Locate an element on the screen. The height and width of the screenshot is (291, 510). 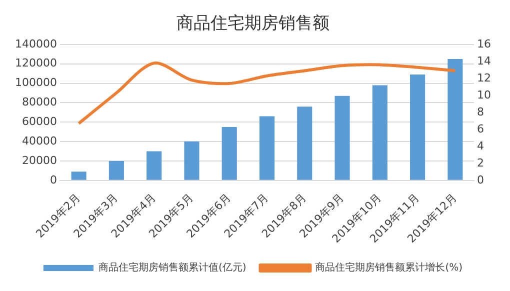
legend-label: 商品住宅期房销售额累计值(亿元) is located at coordinates (172, 268).